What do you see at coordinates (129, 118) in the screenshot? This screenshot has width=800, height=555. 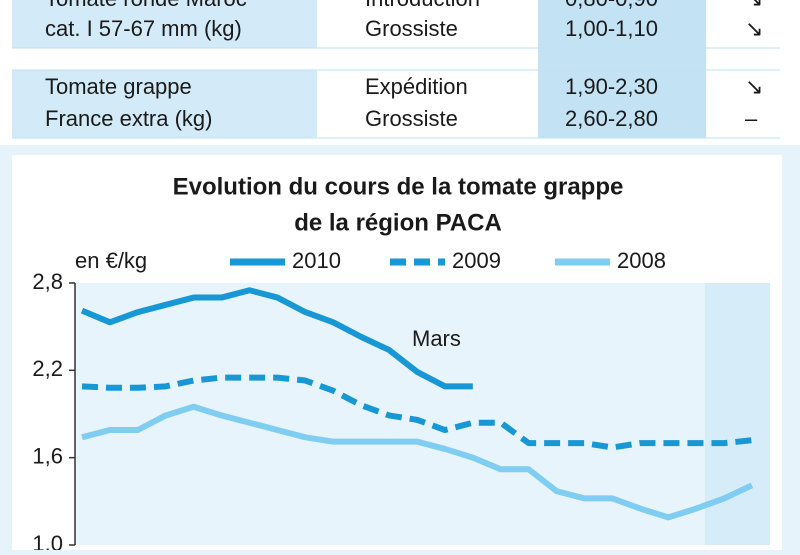 I see `product: France extra (kg)` at bounding box center [129, 118].